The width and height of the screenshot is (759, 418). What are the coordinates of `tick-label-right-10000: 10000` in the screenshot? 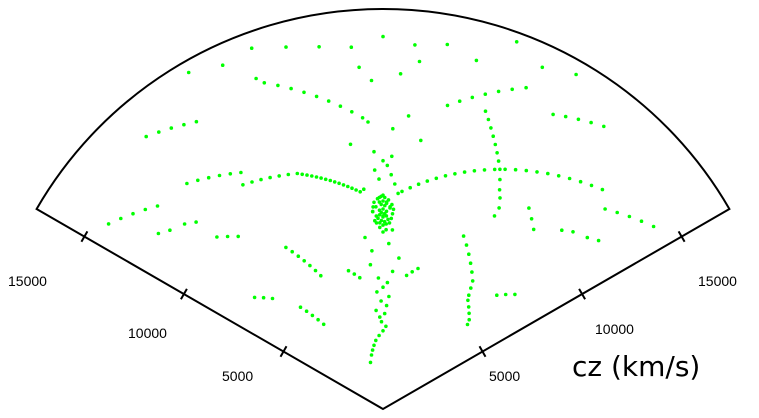 It's located at (614, 329).